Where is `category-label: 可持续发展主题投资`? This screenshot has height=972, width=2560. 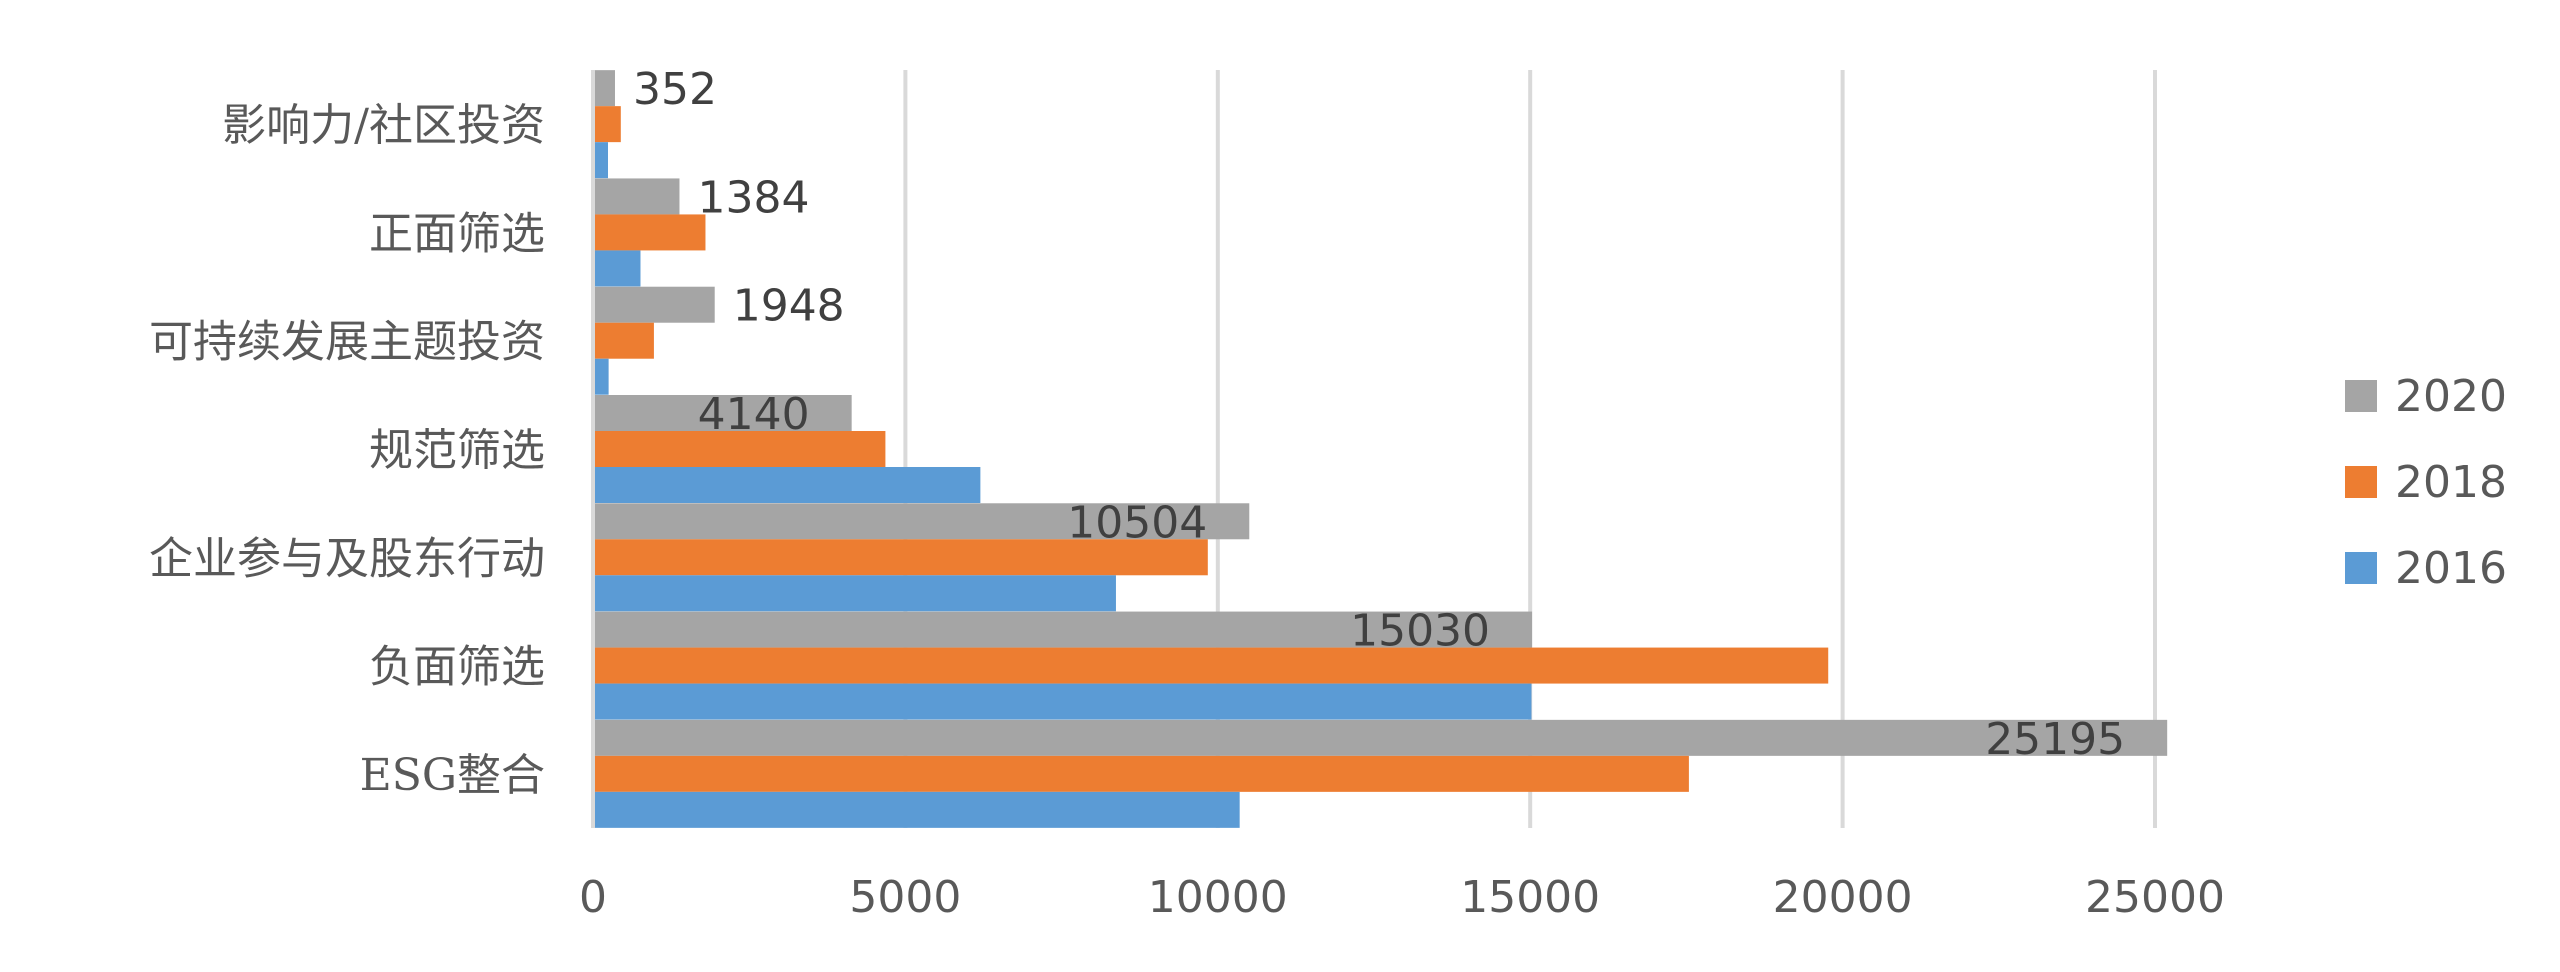
category-label: 可持续发展主题投资 is located at coordinates (347, 342).